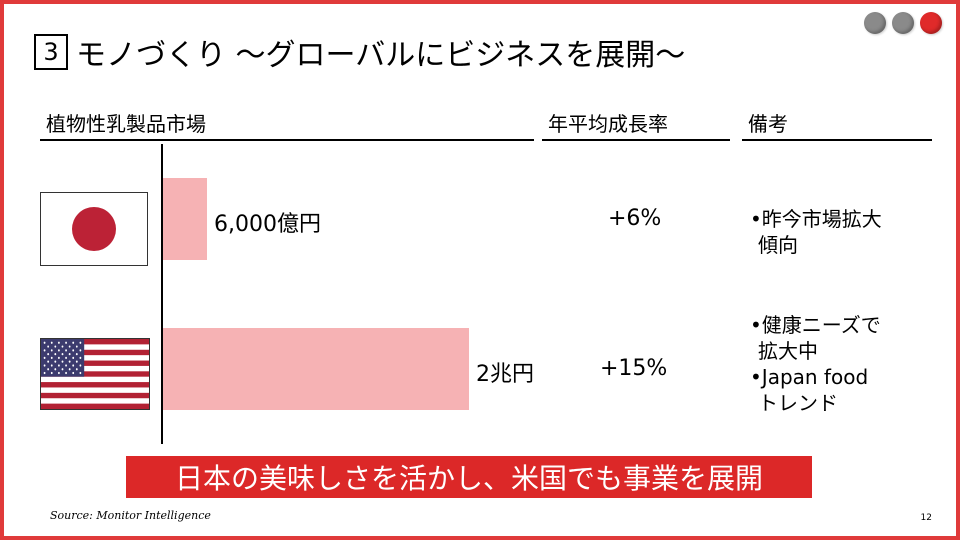 The width and height of the screenshot is (960, 540). Describe the element at coordinates (634, 368) in the screenshot. I see `growth-value-usa: +15%` at that location.